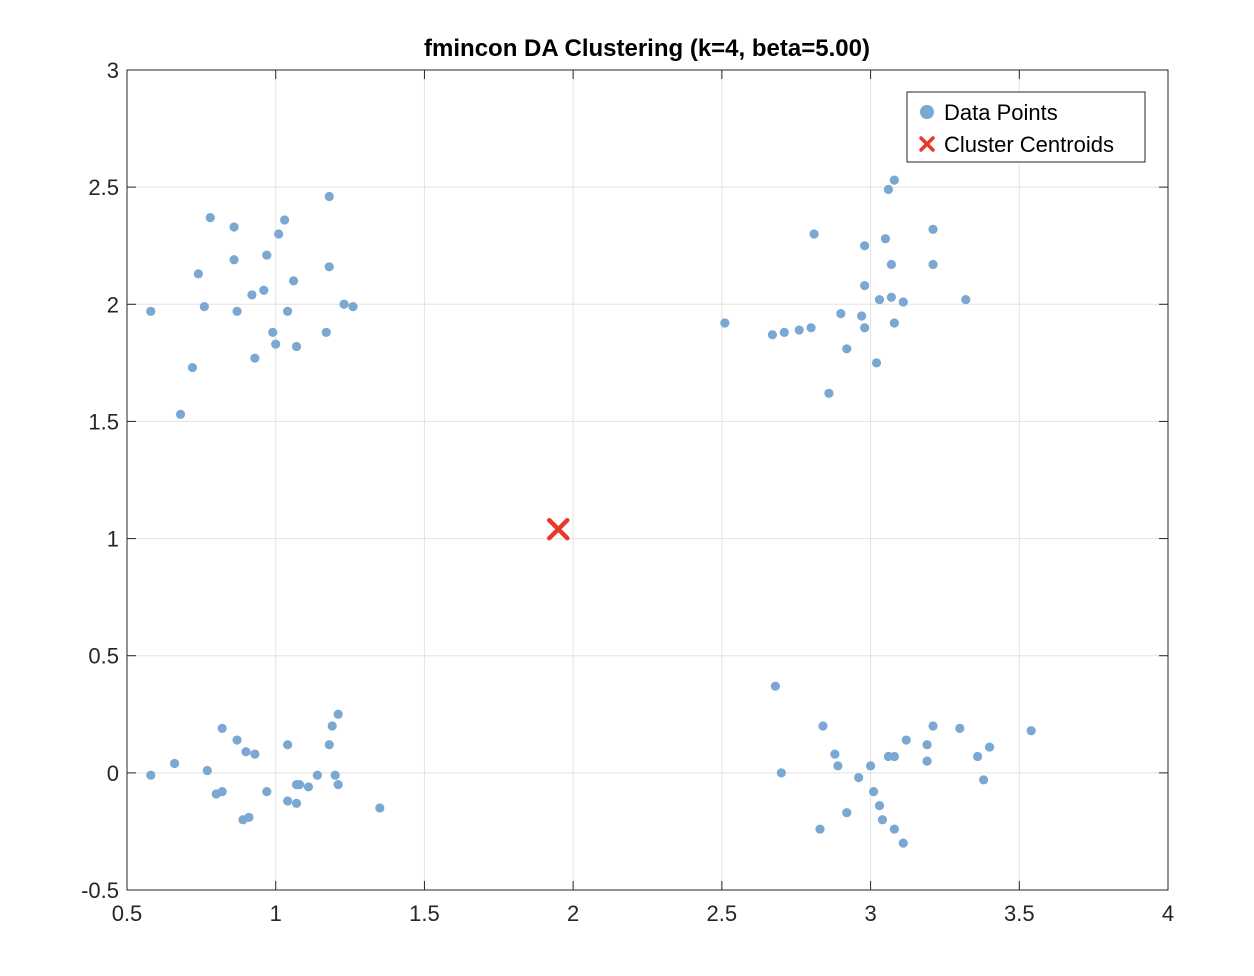 The height and width of the screenshot is (976, 1254). Describe the element at coordinates (647, 48) in the screenshot. I see `chart-title: fmincon DA Clustering (k=4, beta=5.00)` at that location.